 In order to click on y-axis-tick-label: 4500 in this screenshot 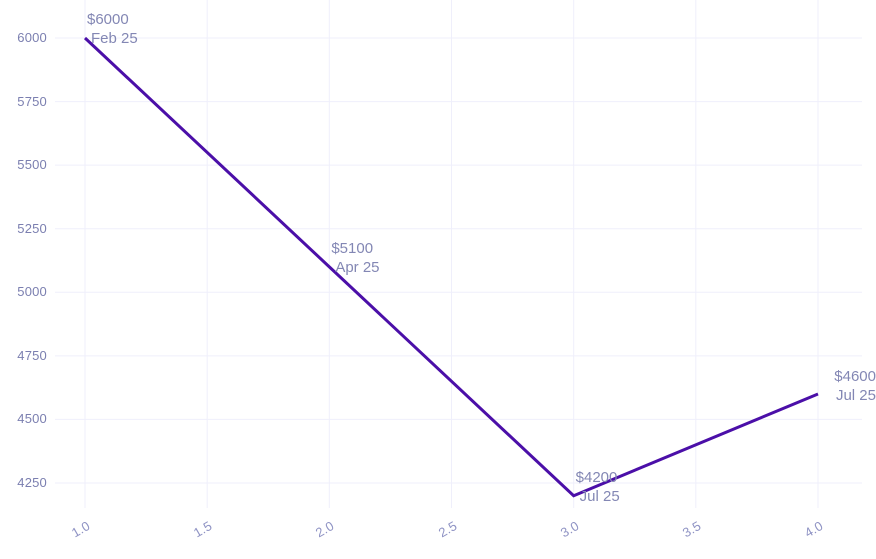, I will do `click(32, 419)`.